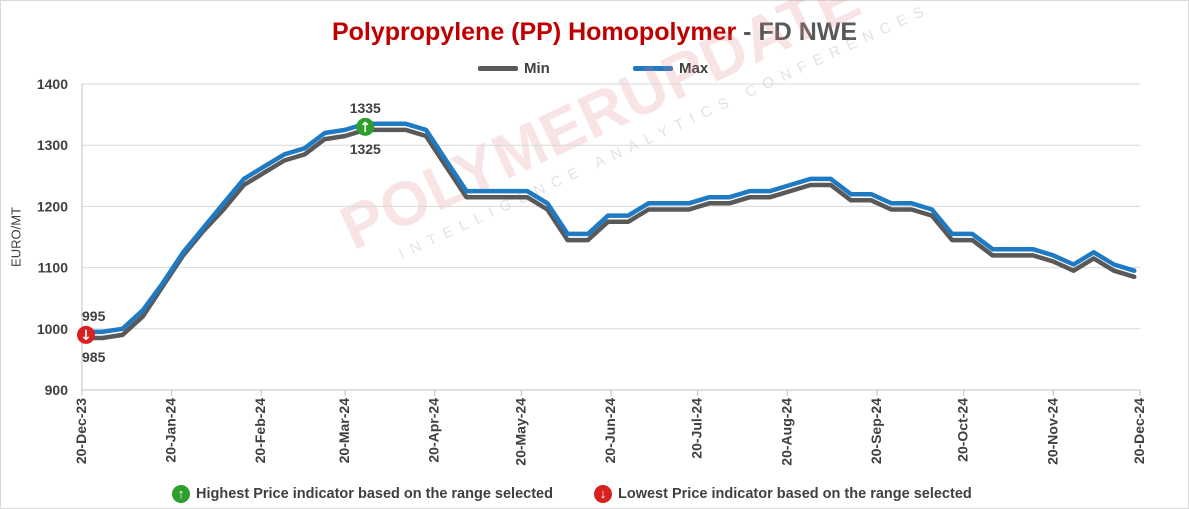  I want to click on x-tick-label: 20-Dec-24, so click(1139, 431).